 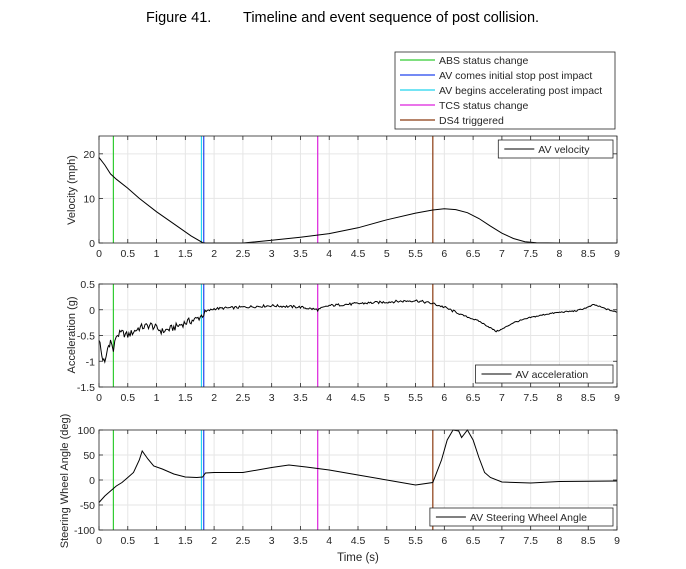 What do you see at coordinates (65, 481) in the screenshot?
I see `y-axis-label: Steering Wheel Angle (deg)` at bounding box center [65, 481].